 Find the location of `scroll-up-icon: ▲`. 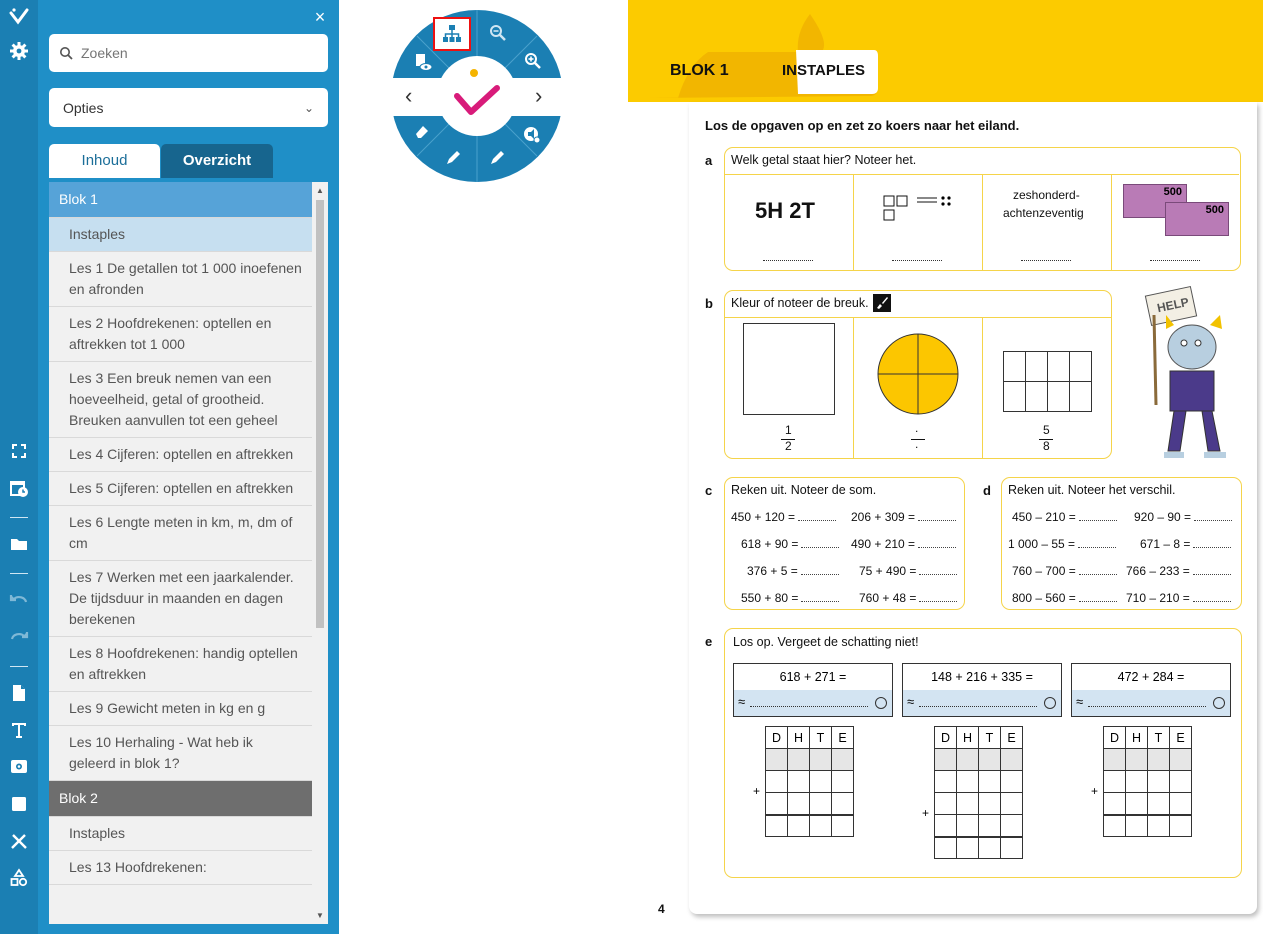

scroll-up-icon: ▲ is located at coordinates (320, 190).